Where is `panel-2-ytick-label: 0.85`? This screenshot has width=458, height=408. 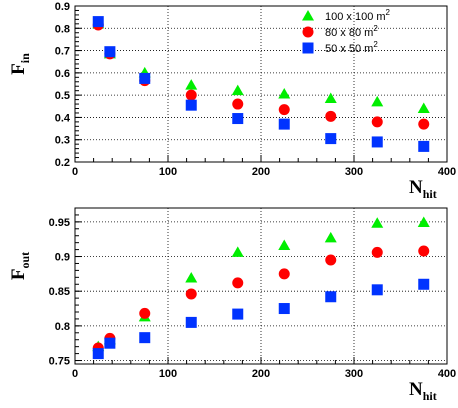 panel-2-ytick-label: 0.85 is located at coordinates (59, 292).